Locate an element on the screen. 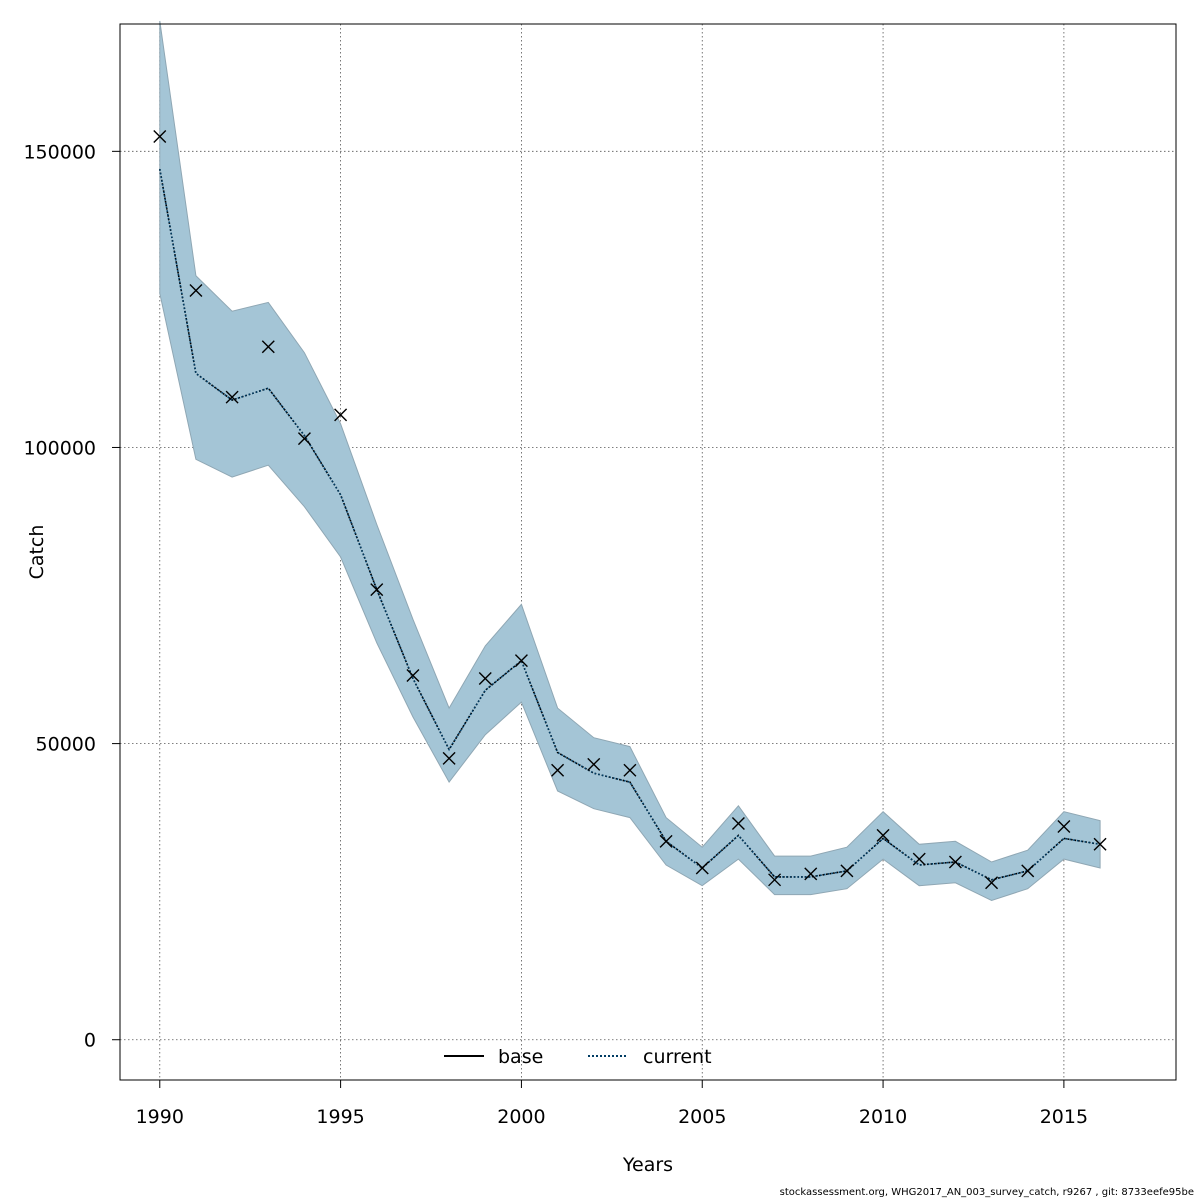 The width and height of the screenshot is (1200, 1200). legend: base current is located at coordinates (578, 1057).